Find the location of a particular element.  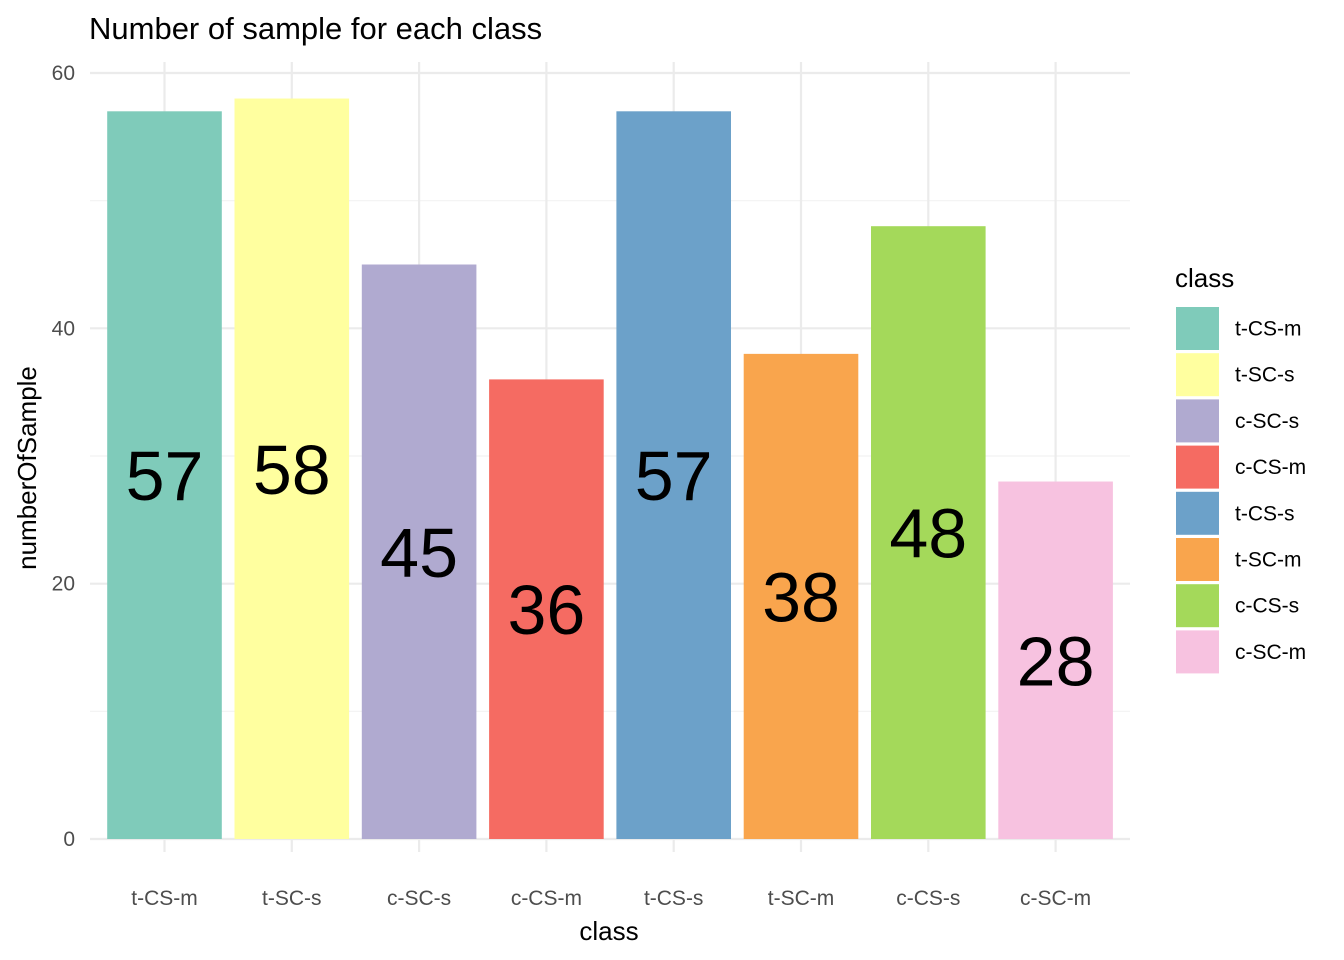

x-tick-label: c-SC-s is located at coordinates (419, 898).